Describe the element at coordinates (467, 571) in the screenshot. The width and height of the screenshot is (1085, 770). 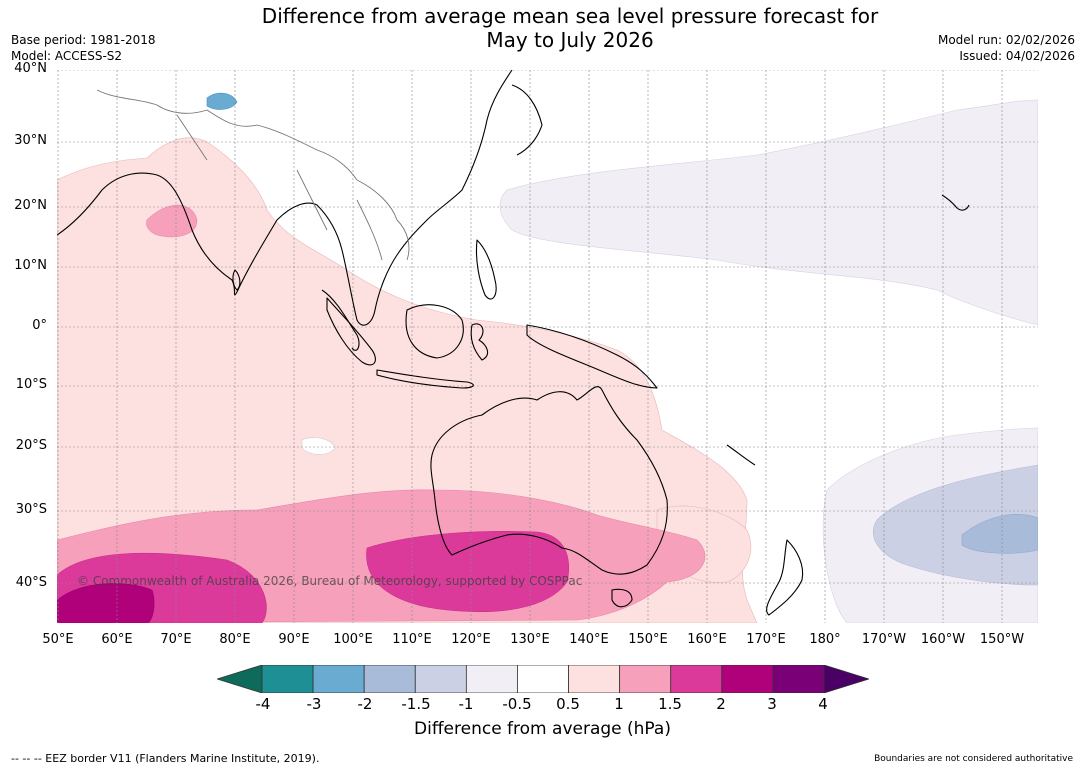
I see `shade-positive-1p5-2-aus` at that location.